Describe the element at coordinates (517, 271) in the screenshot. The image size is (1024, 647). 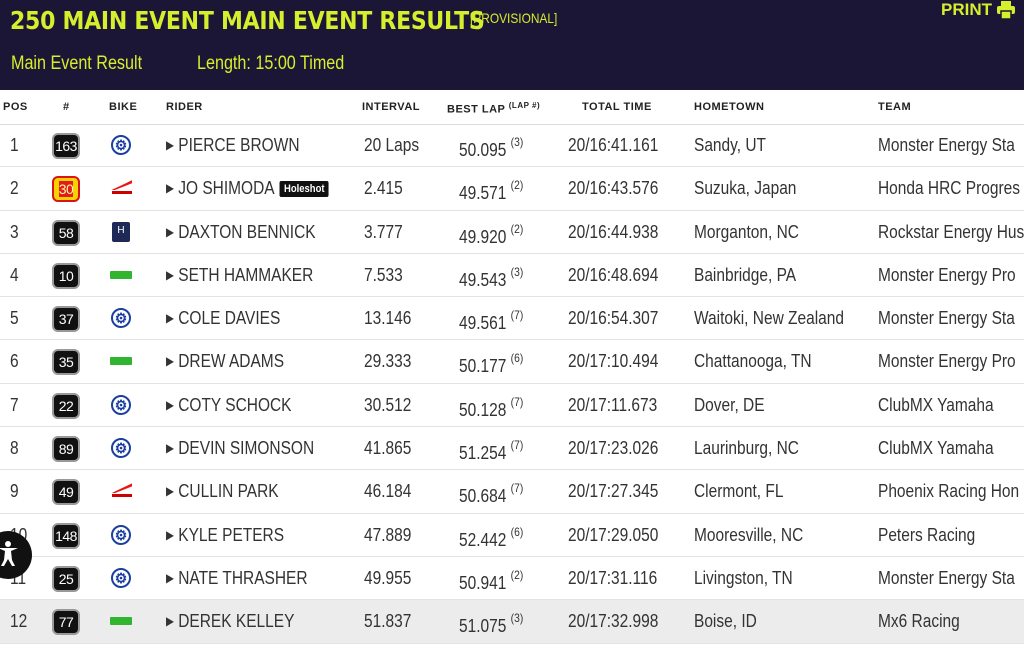
I see `best-lap-number: (3)` at that location.